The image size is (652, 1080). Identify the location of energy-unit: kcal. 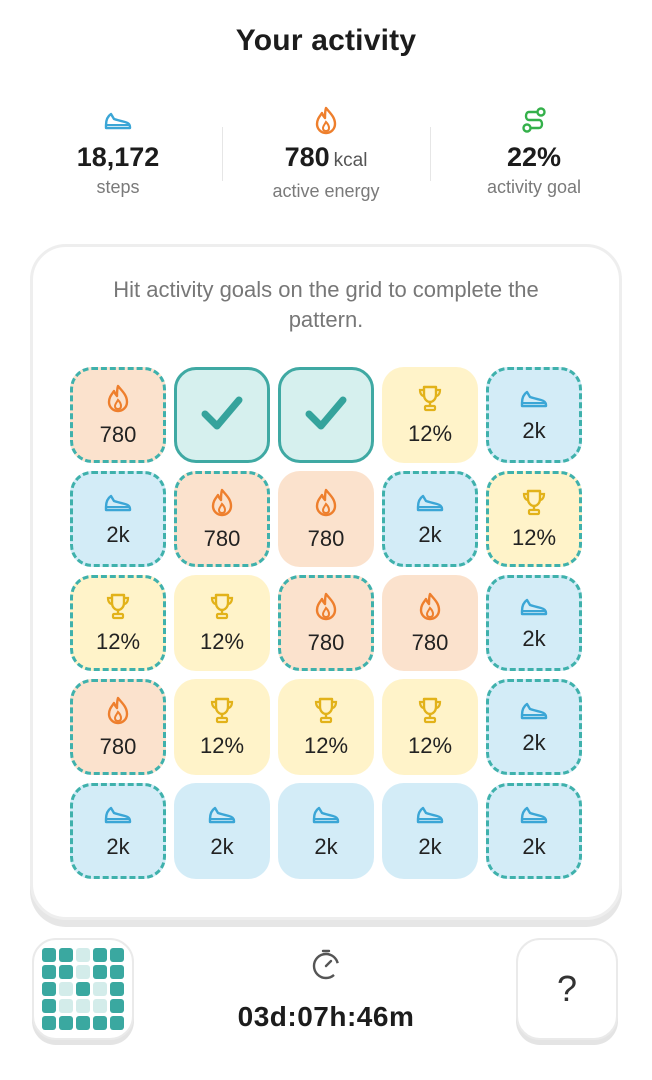
(350, 160).